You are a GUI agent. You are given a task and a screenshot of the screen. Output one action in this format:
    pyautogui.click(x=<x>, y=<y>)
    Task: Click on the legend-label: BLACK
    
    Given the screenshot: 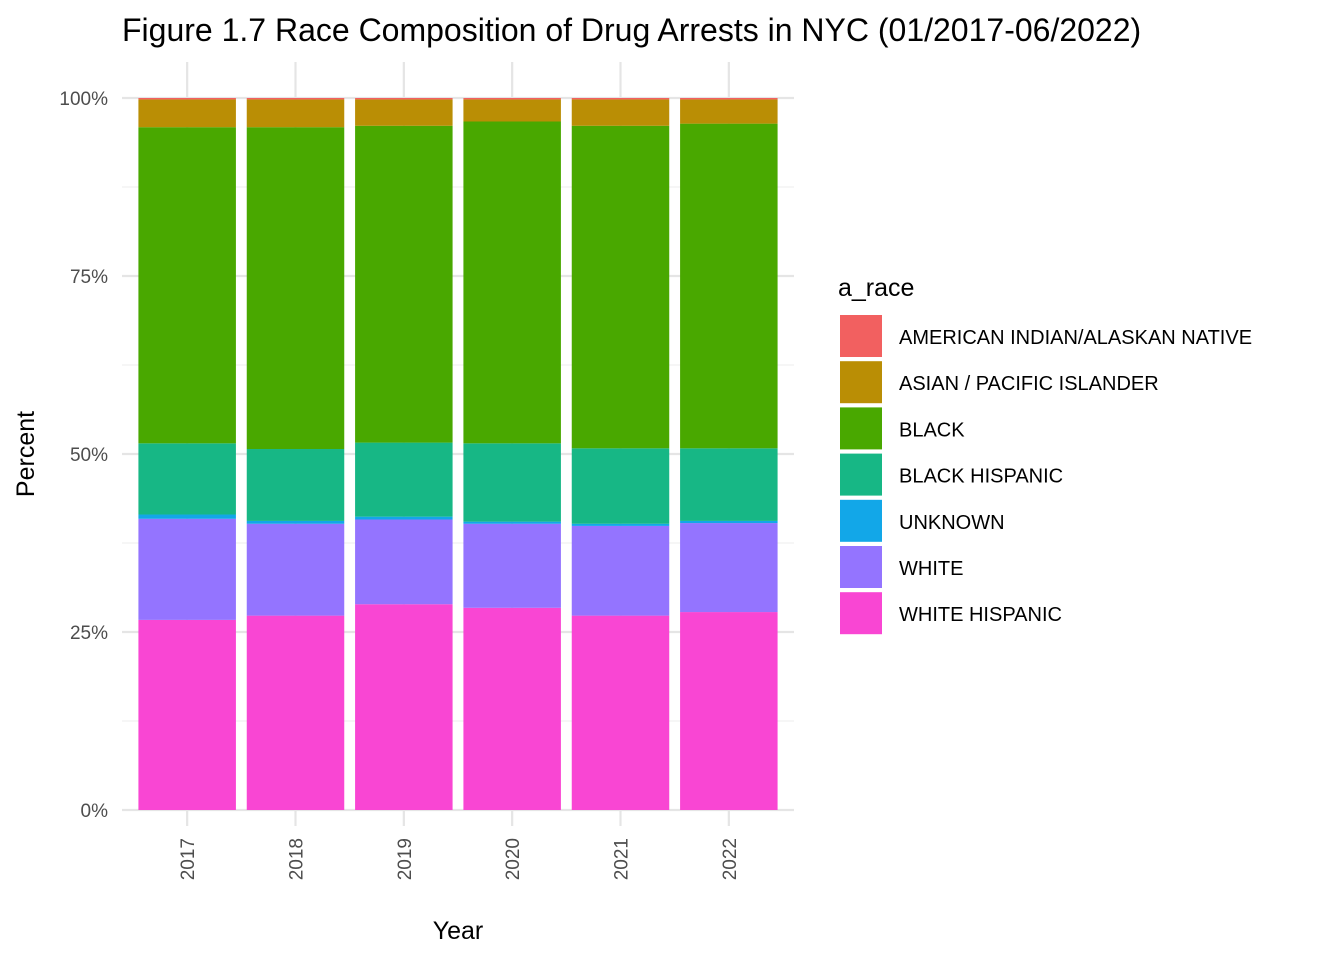 What is the action you would take?
    pyautogui.click(x=932, y=430)
    